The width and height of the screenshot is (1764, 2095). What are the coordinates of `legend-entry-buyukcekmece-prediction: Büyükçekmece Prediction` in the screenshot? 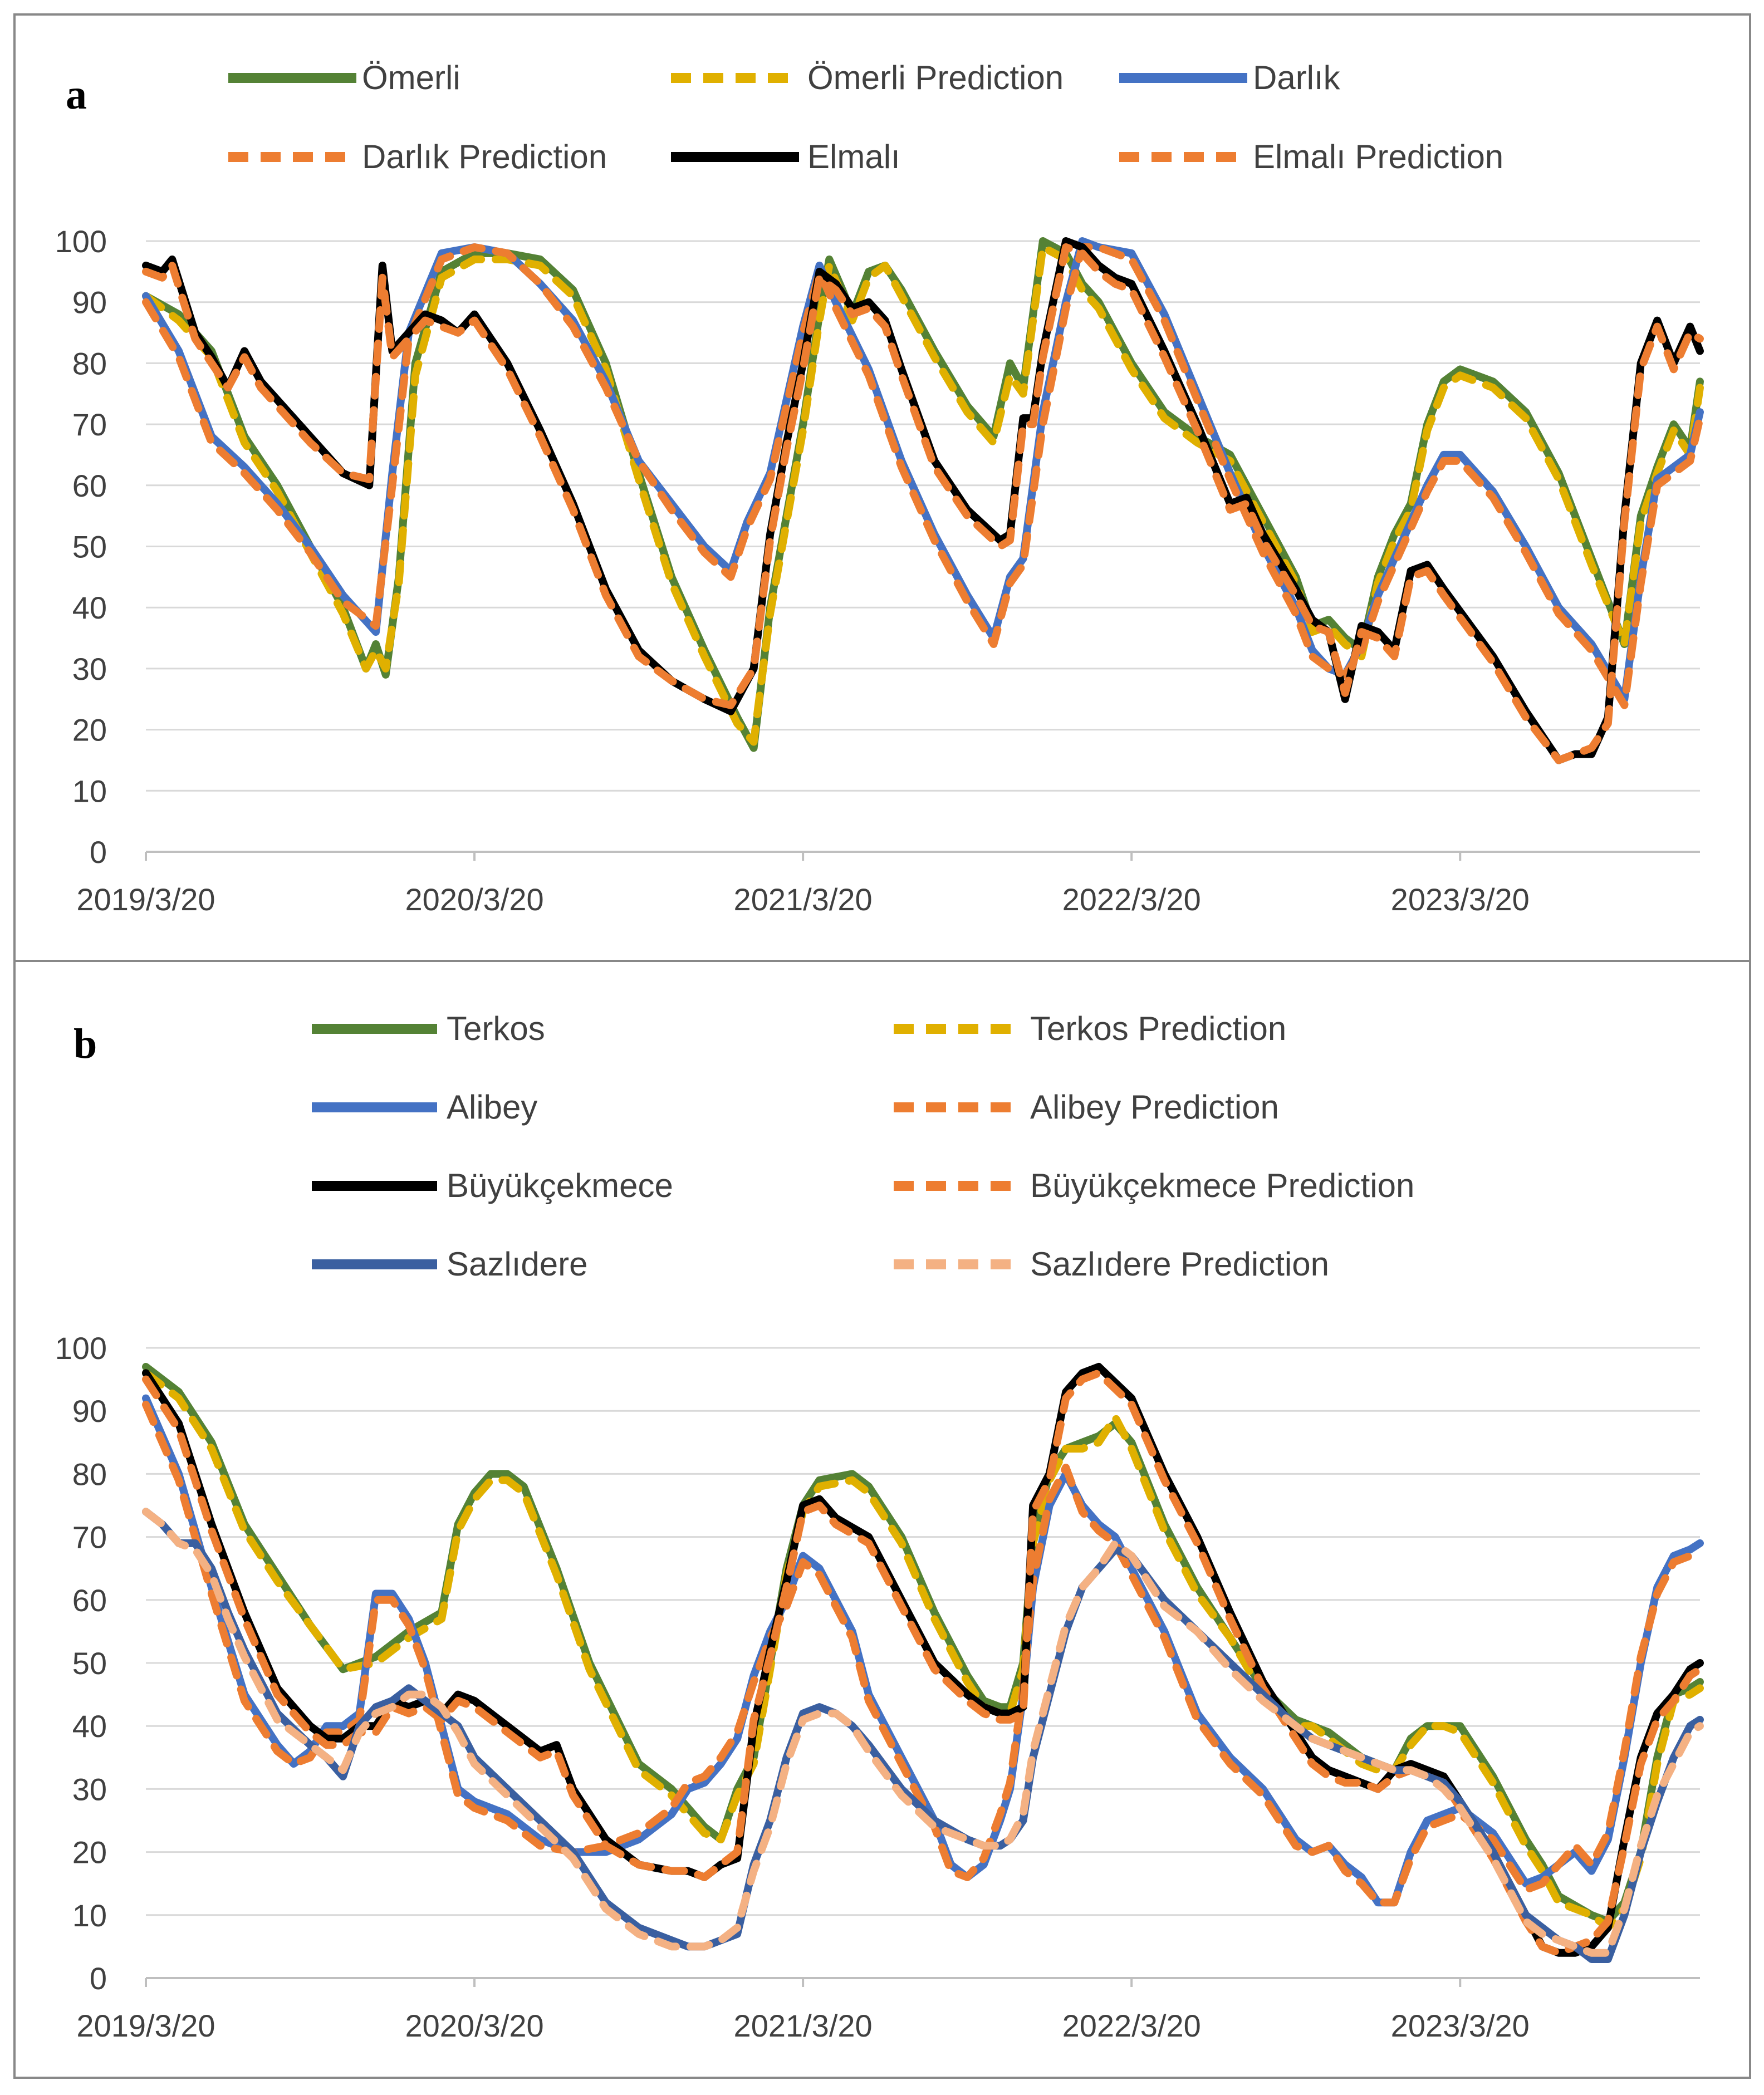 It's located at (1154, 1185).